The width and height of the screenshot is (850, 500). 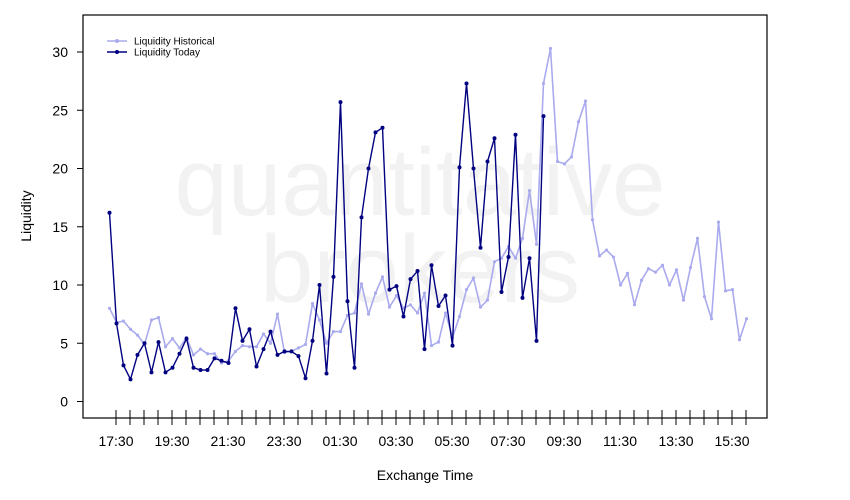 I want to click on watermark-line-1: quantitative, so click(x=419, y=182).